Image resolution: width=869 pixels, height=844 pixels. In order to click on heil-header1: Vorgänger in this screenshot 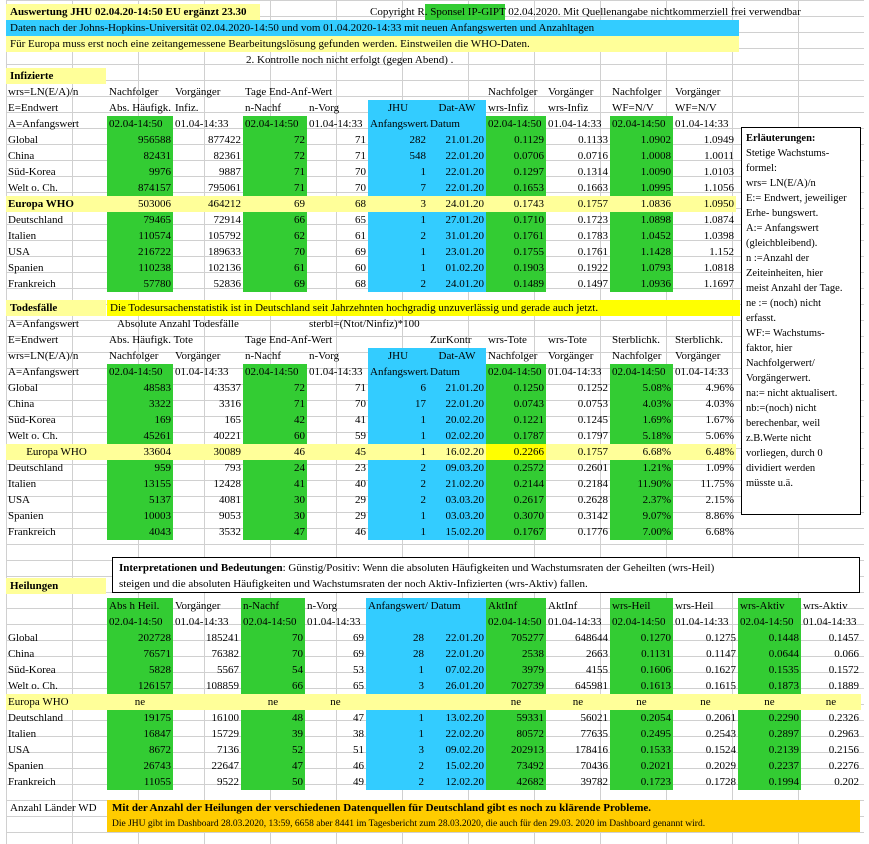, I will do `click(198, 606)`.